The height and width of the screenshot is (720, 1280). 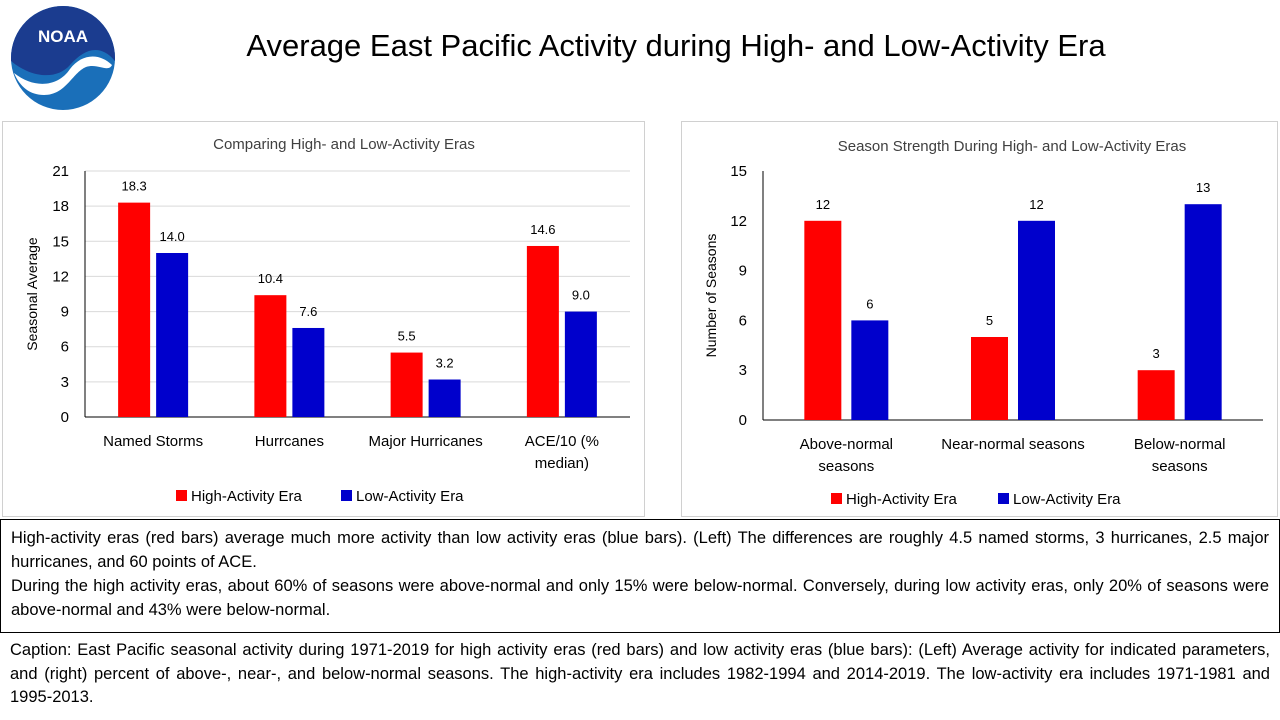 I want to click on y-axis-title: Seasonal Average, so click(x=32, y=294).